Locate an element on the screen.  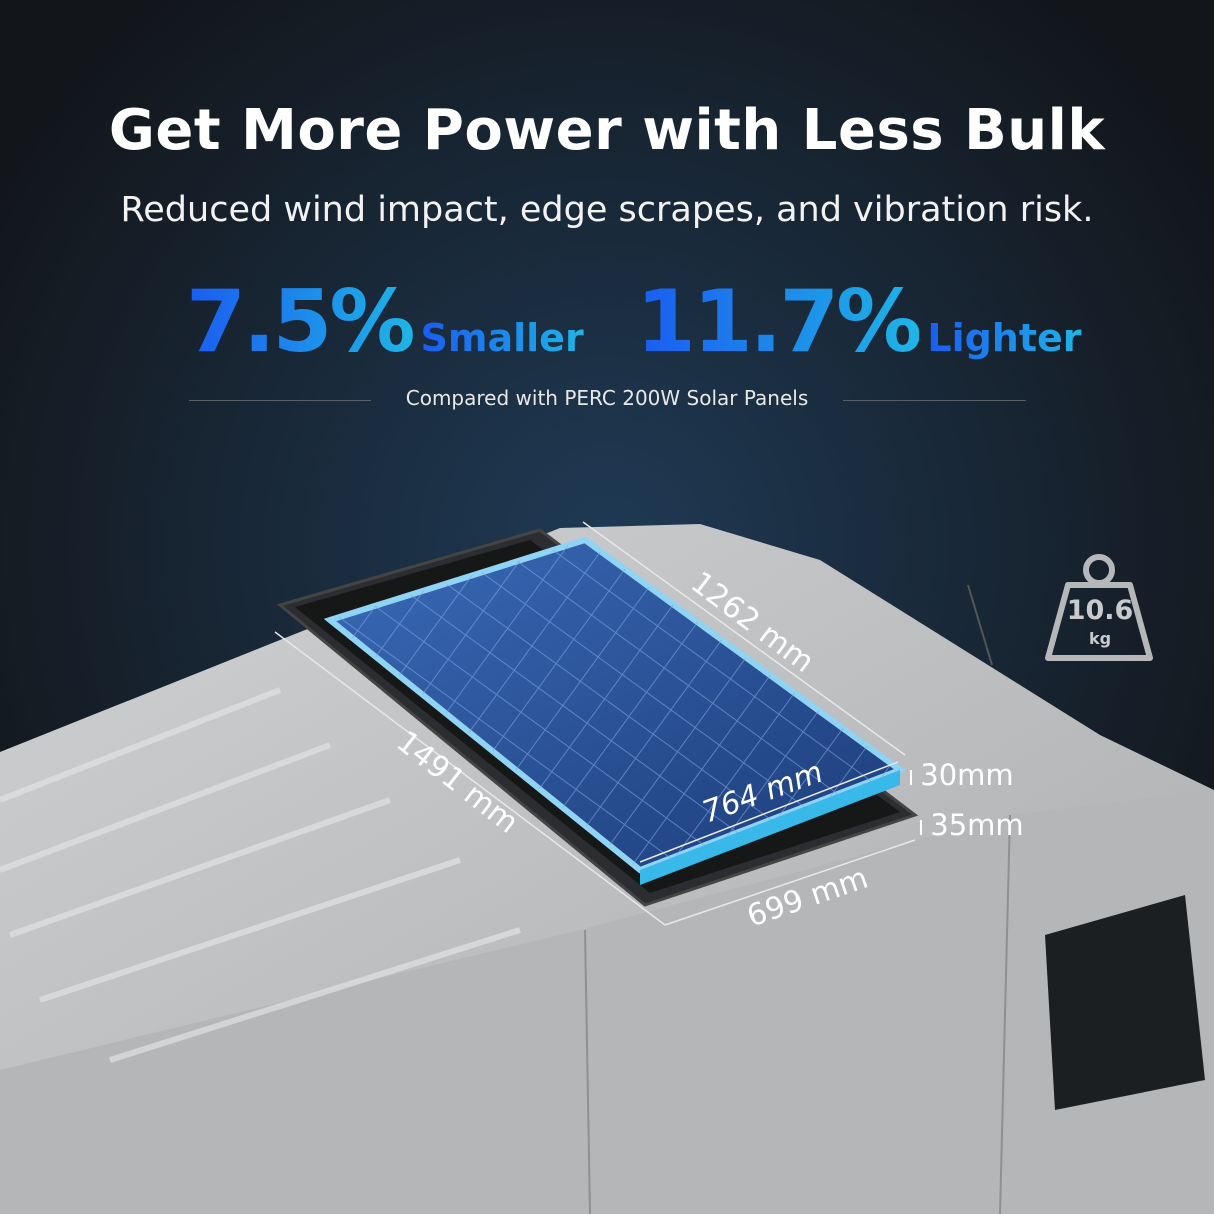
stat-label: Lighter is located at coordinates (1004, 338).